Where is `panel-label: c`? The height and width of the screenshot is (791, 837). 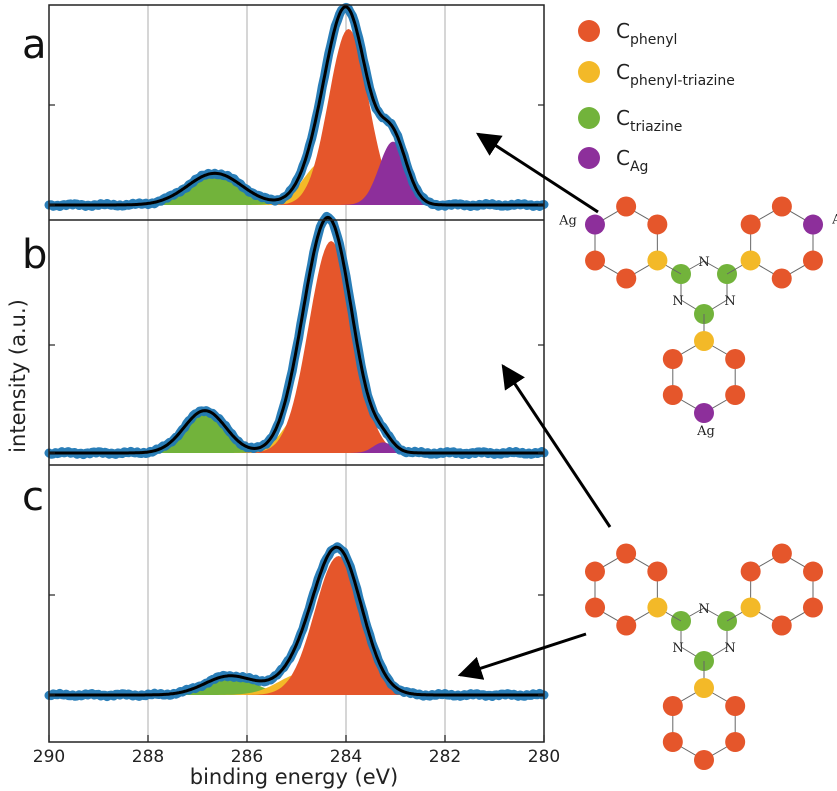 panel-label: c is located at coordinates (33, 497).